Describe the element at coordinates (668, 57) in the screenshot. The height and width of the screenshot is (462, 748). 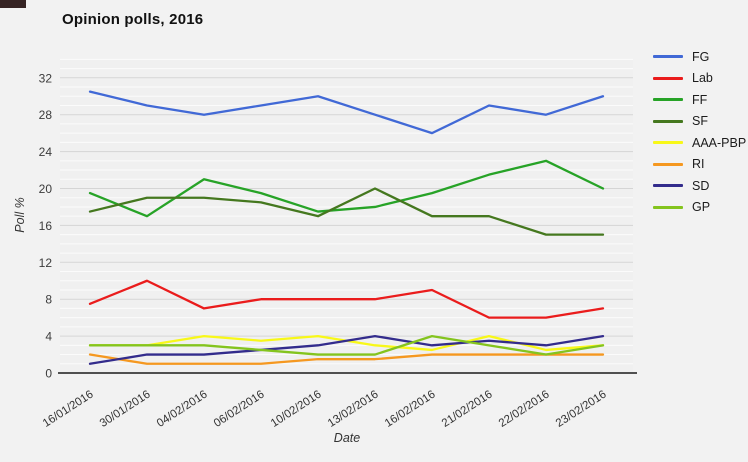
I see `legend-swatch-fg` at that location.